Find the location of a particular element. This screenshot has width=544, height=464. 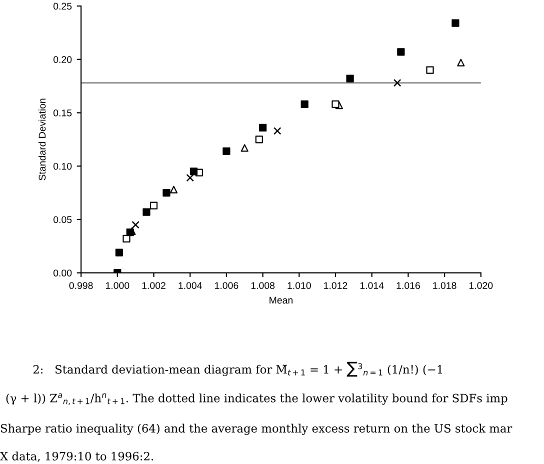

x-tick-label: 1.016 is located at coordinates (408, 285).